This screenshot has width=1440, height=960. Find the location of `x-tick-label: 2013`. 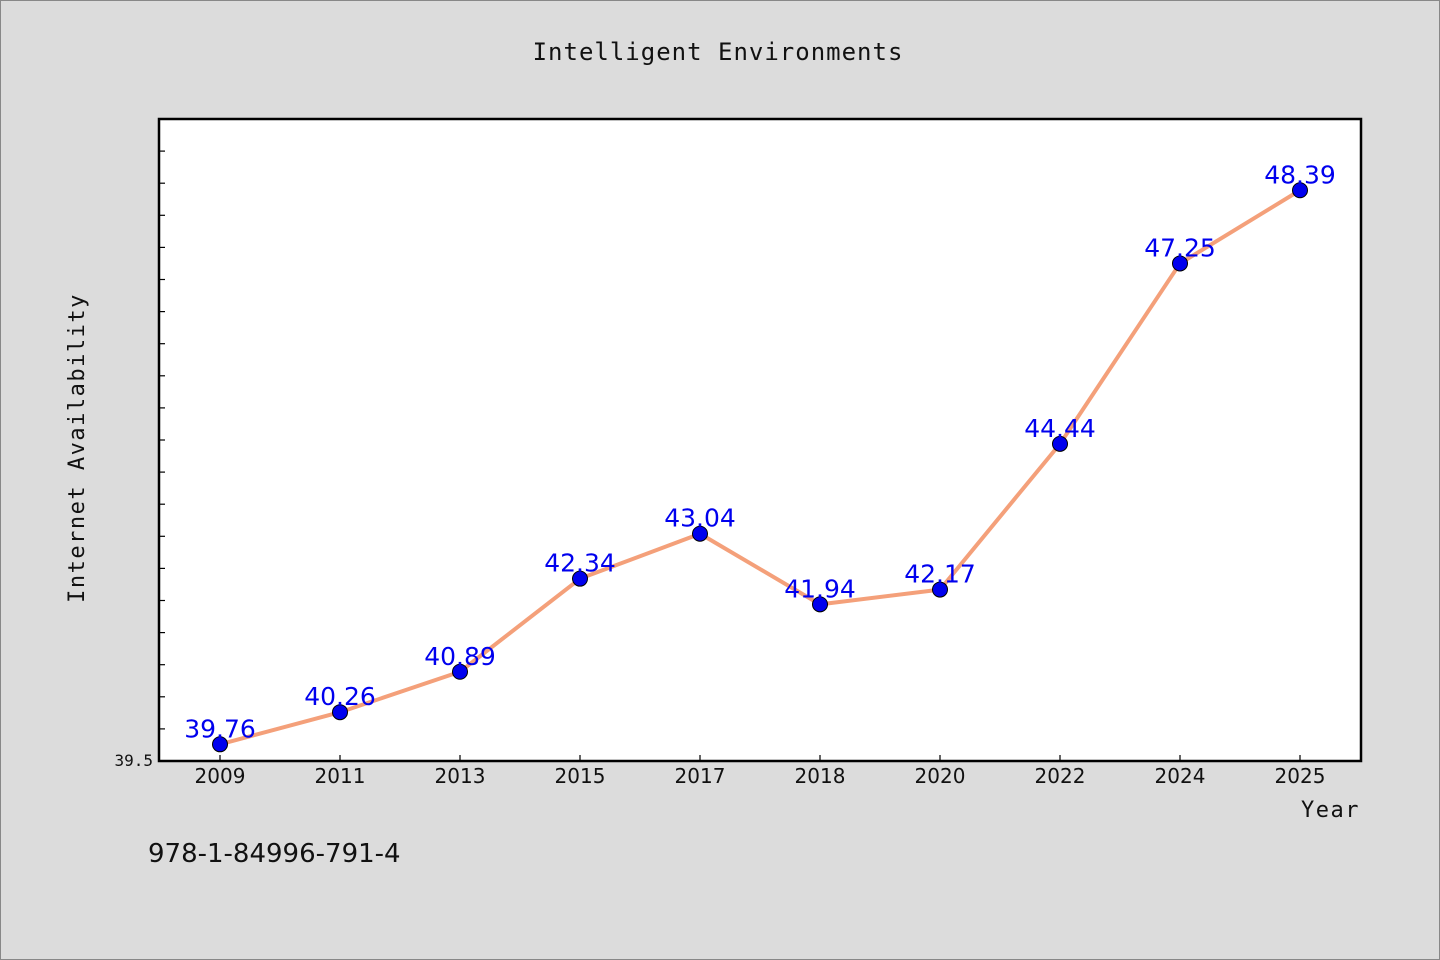

x-tick-label: 2013 is located at coordinates (460, 776).